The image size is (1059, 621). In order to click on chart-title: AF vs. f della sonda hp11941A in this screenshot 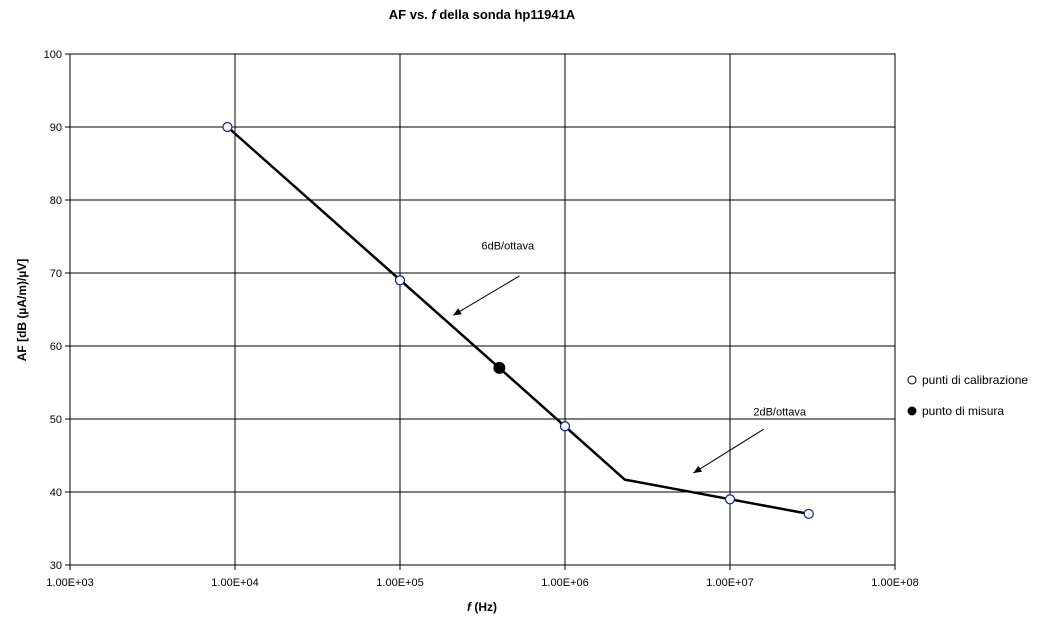, I will do `click(482, 14)`.